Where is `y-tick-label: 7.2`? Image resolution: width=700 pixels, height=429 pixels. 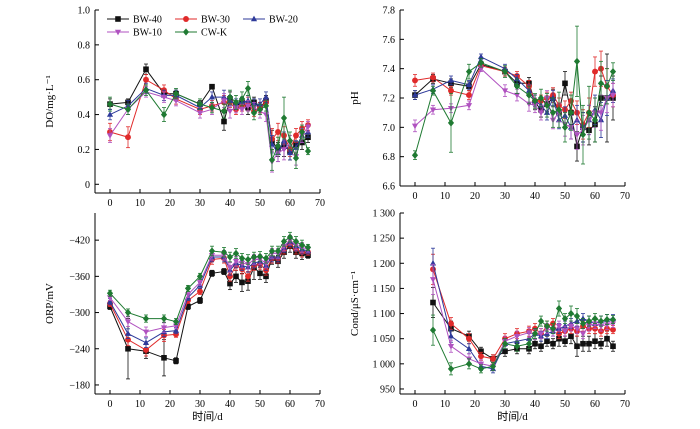 y-tick-label: 7.2 is located at coordinates (389, 99).